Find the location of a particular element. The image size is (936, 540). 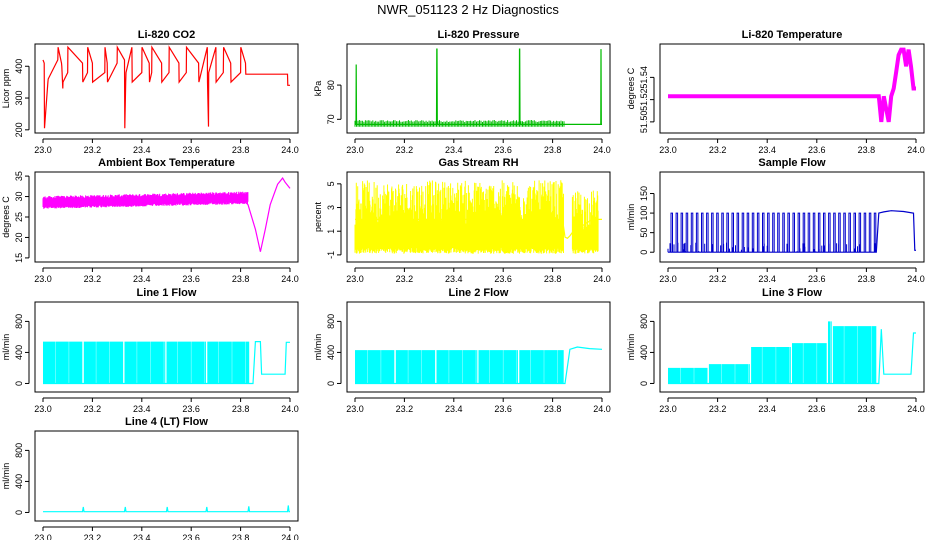

y-axis-label: degrees C is located at coordinates (631, 88).